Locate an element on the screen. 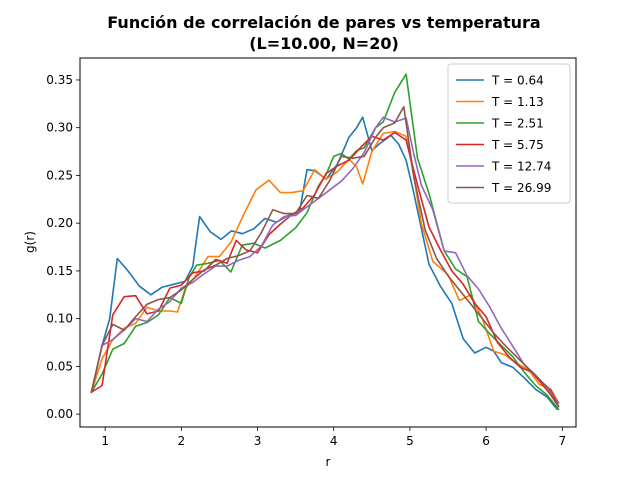 This screenshot has height=480, width=640. legend-box is located at coordinates (509, 133).